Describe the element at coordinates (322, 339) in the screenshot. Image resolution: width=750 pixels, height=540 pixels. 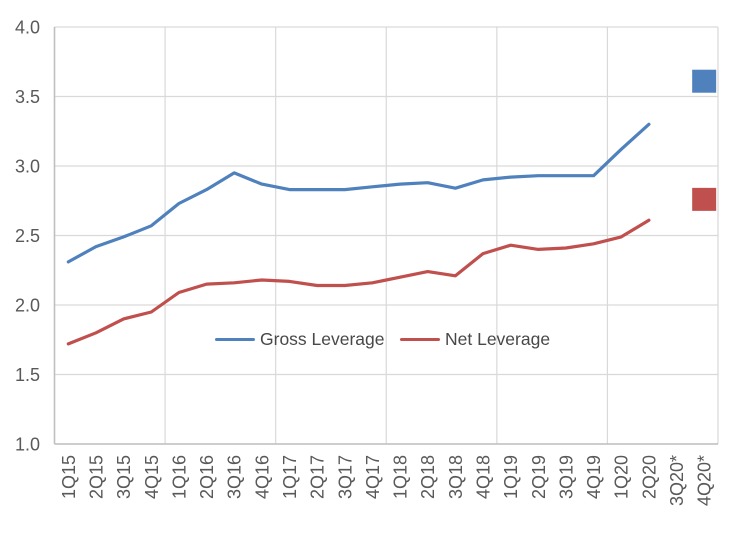
I see `legend-label-gross-leverage: Gross Leverage` at that location.